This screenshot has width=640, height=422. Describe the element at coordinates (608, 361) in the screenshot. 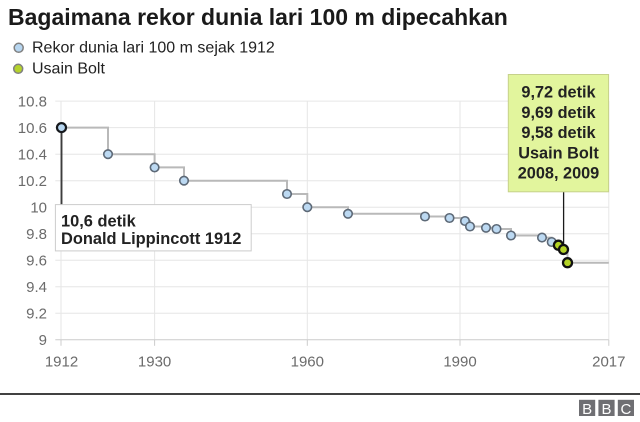

I see `svg-text: 2017` at that location.